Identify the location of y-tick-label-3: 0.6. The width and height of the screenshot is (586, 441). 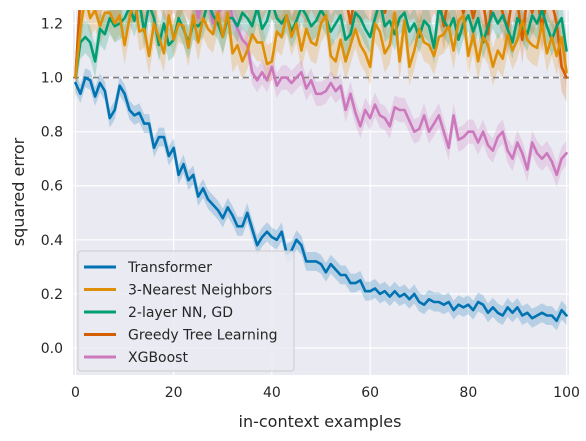
(52, 187).